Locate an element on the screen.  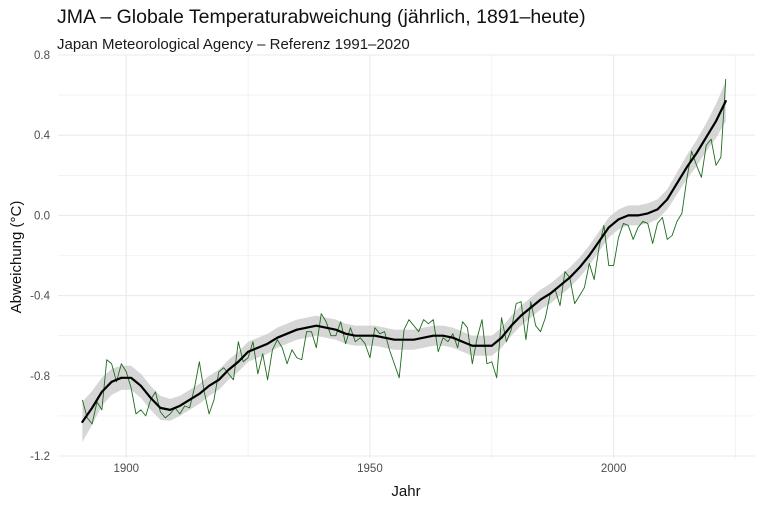
y-tick-label: -0.4 is located at coordinates (40, 297).